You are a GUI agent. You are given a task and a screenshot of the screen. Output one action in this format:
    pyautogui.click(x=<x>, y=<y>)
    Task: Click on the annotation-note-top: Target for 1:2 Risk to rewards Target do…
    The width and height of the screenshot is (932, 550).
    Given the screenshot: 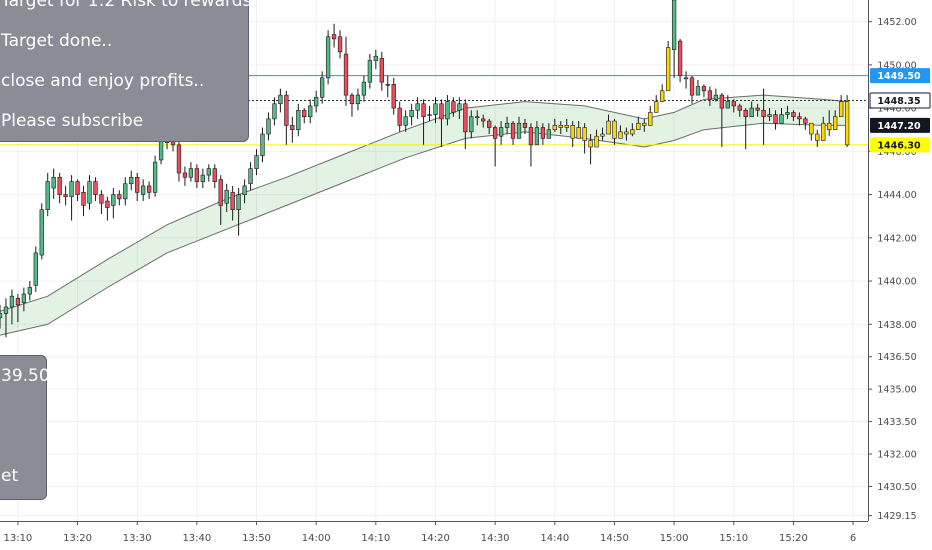 What is the action you would take?
    pyautogui.click(x=125, y=71)
    